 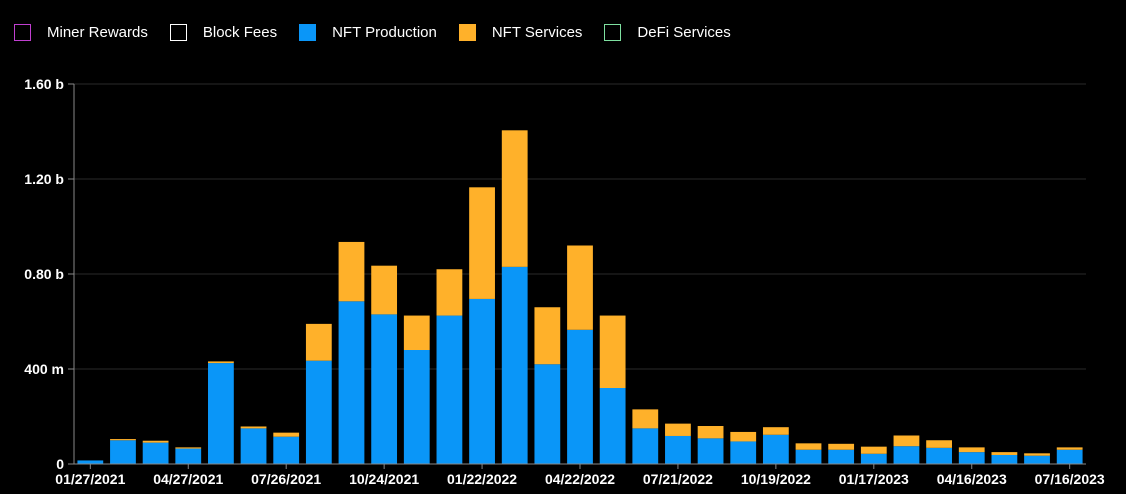 What do you see at coordinates (90, 479) in the screenshot?
I see `x-tick-label-0: 01/27/2021` at bounding box center [90, 479].